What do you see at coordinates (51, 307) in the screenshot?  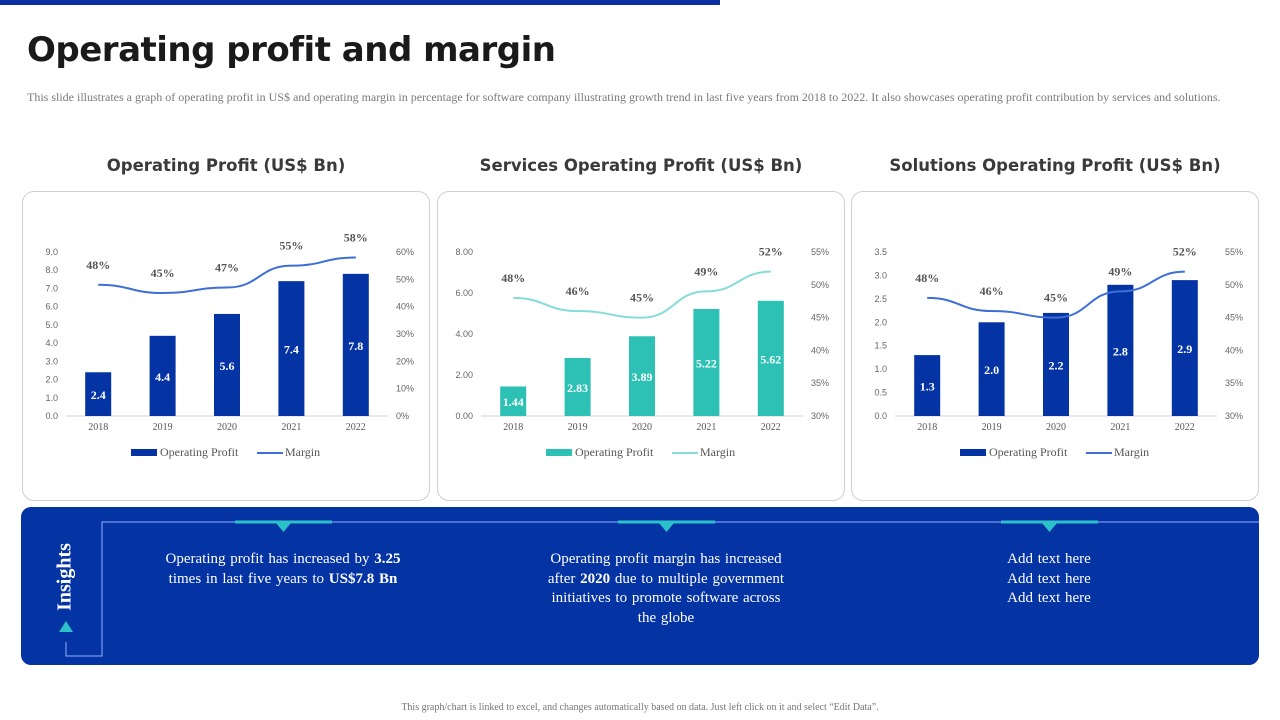 I see `y-tick-label: 6.0` at bounding box center [51, 307].